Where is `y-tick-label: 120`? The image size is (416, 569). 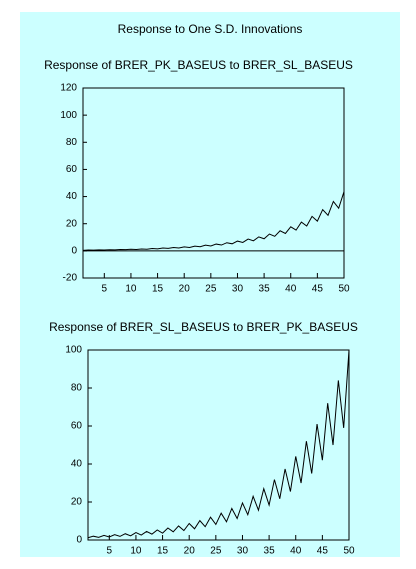
y-tick-label: 120 is located at coordinates (68, 88).